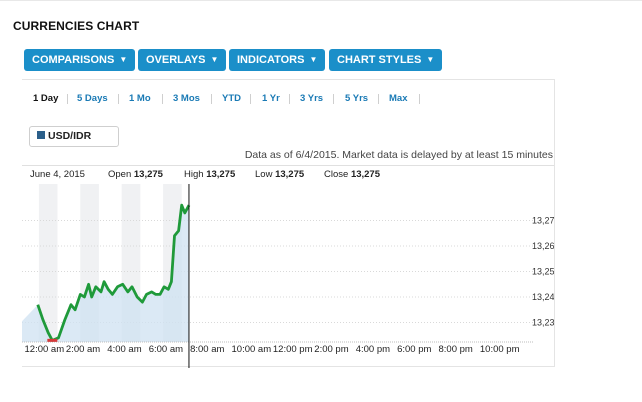  Describe the element at coordinates (176, 60) in the screenshot. I see `overlays-button-label: OVERLAYS` at that location.